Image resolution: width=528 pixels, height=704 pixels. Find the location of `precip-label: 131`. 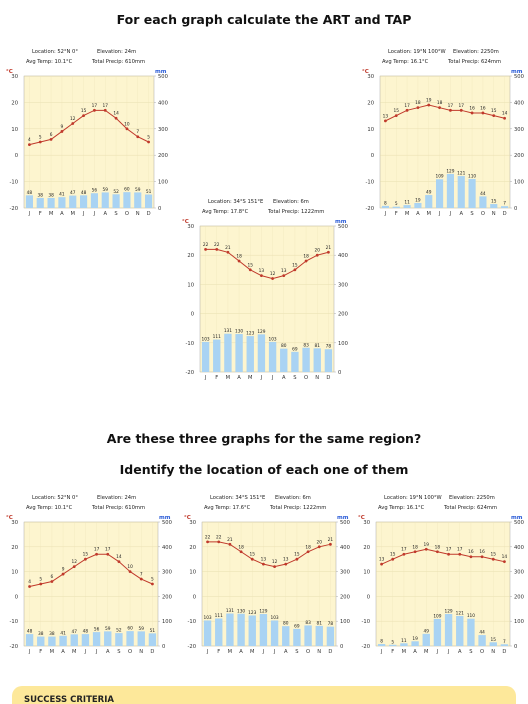

precip-label: 131 is located at coordinates (230, 611).